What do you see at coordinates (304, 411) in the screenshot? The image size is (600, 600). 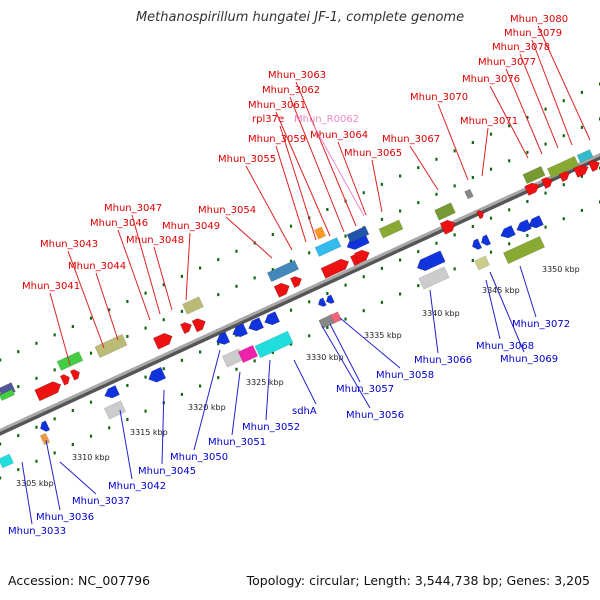 I see `reverse-gene-label: sdhA` at bounding box center [304, 411].